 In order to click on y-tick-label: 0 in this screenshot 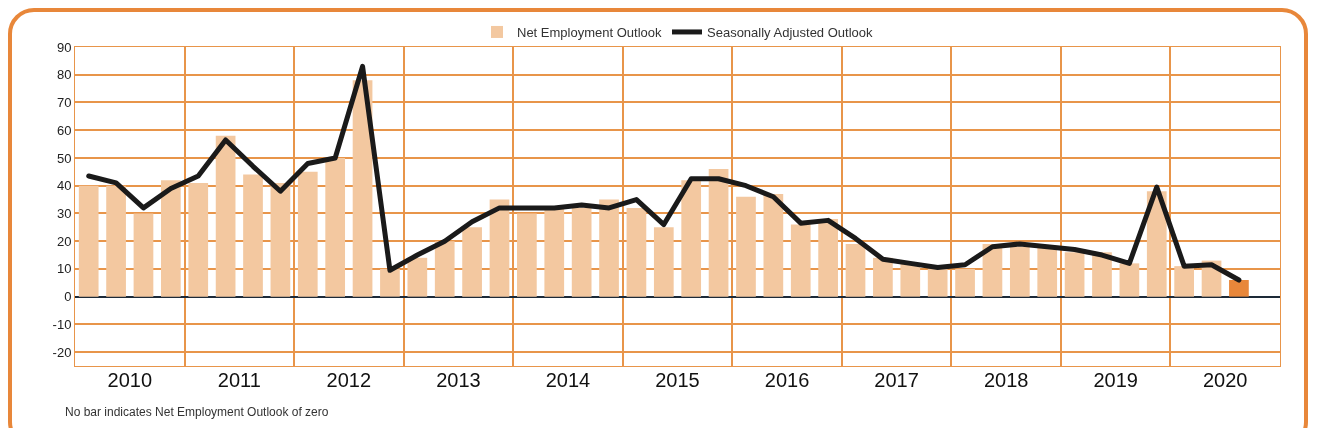, I will do `click(68, 297)`.